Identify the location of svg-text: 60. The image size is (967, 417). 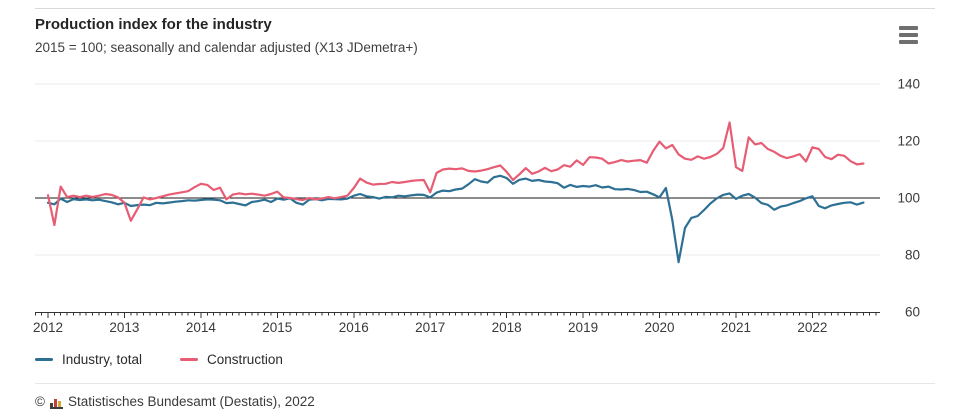
(912, 312).